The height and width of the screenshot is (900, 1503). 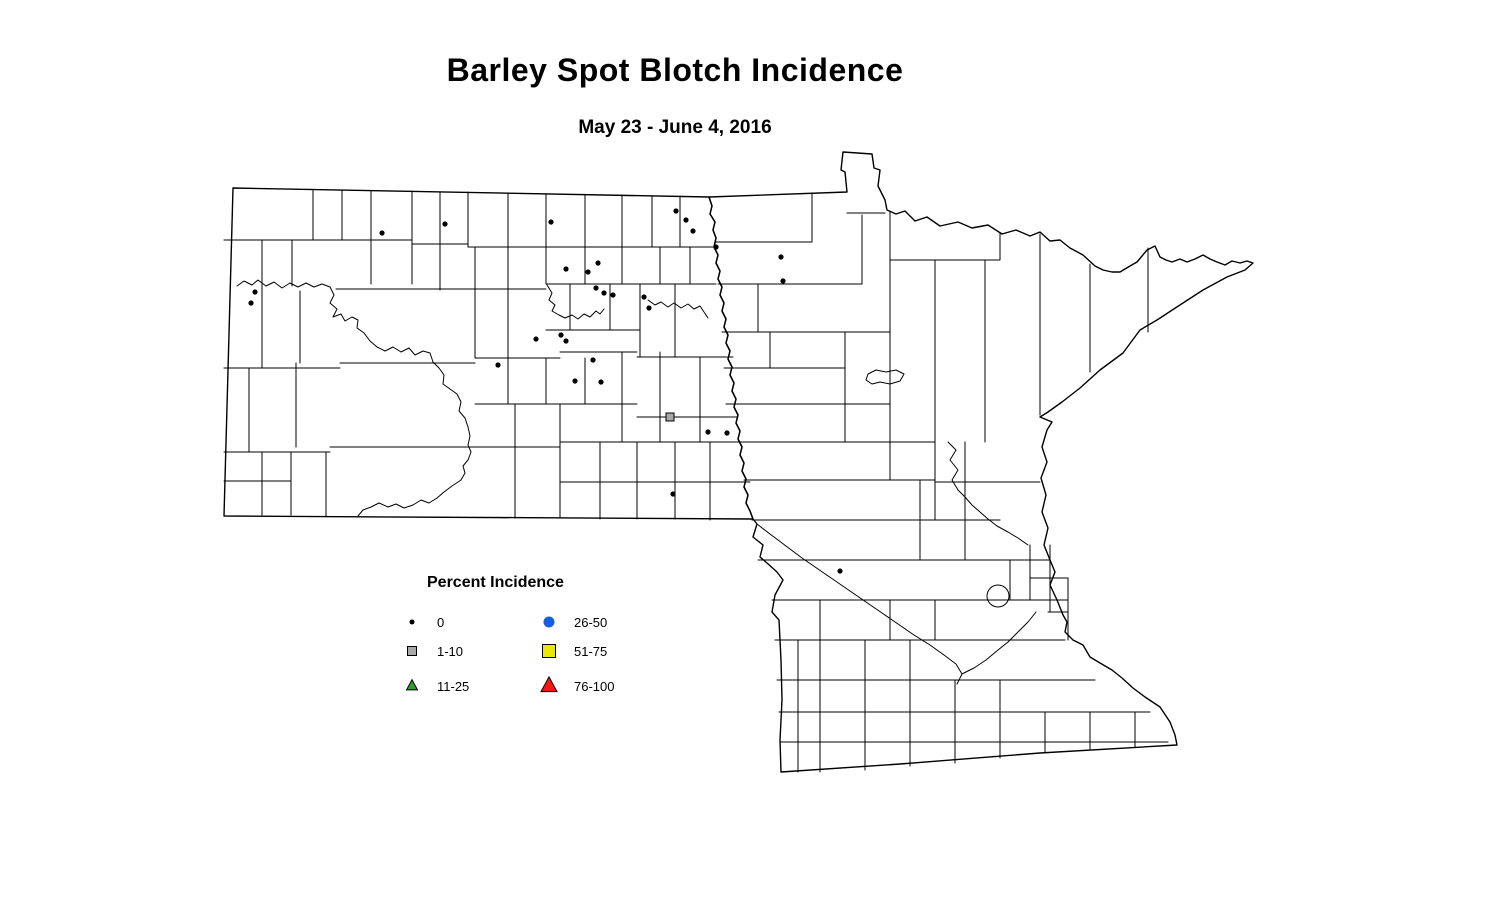 What do you see at coordinates (675, 127) in the screenshot?
I see `page-subtitle: May 23 - June 4, 2016` at bounding box center [675, 127].